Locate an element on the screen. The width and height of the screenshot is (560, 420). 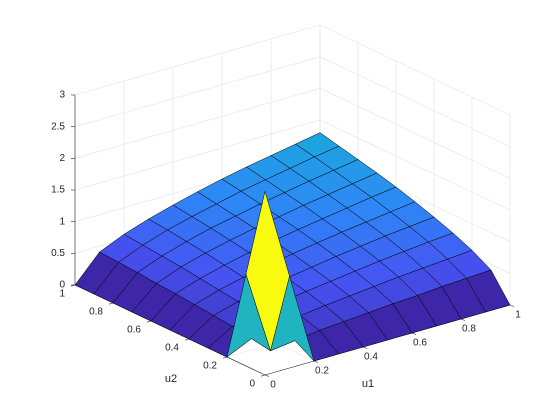
x-tick-label: 0.4 is located at coordinates (371, 357).